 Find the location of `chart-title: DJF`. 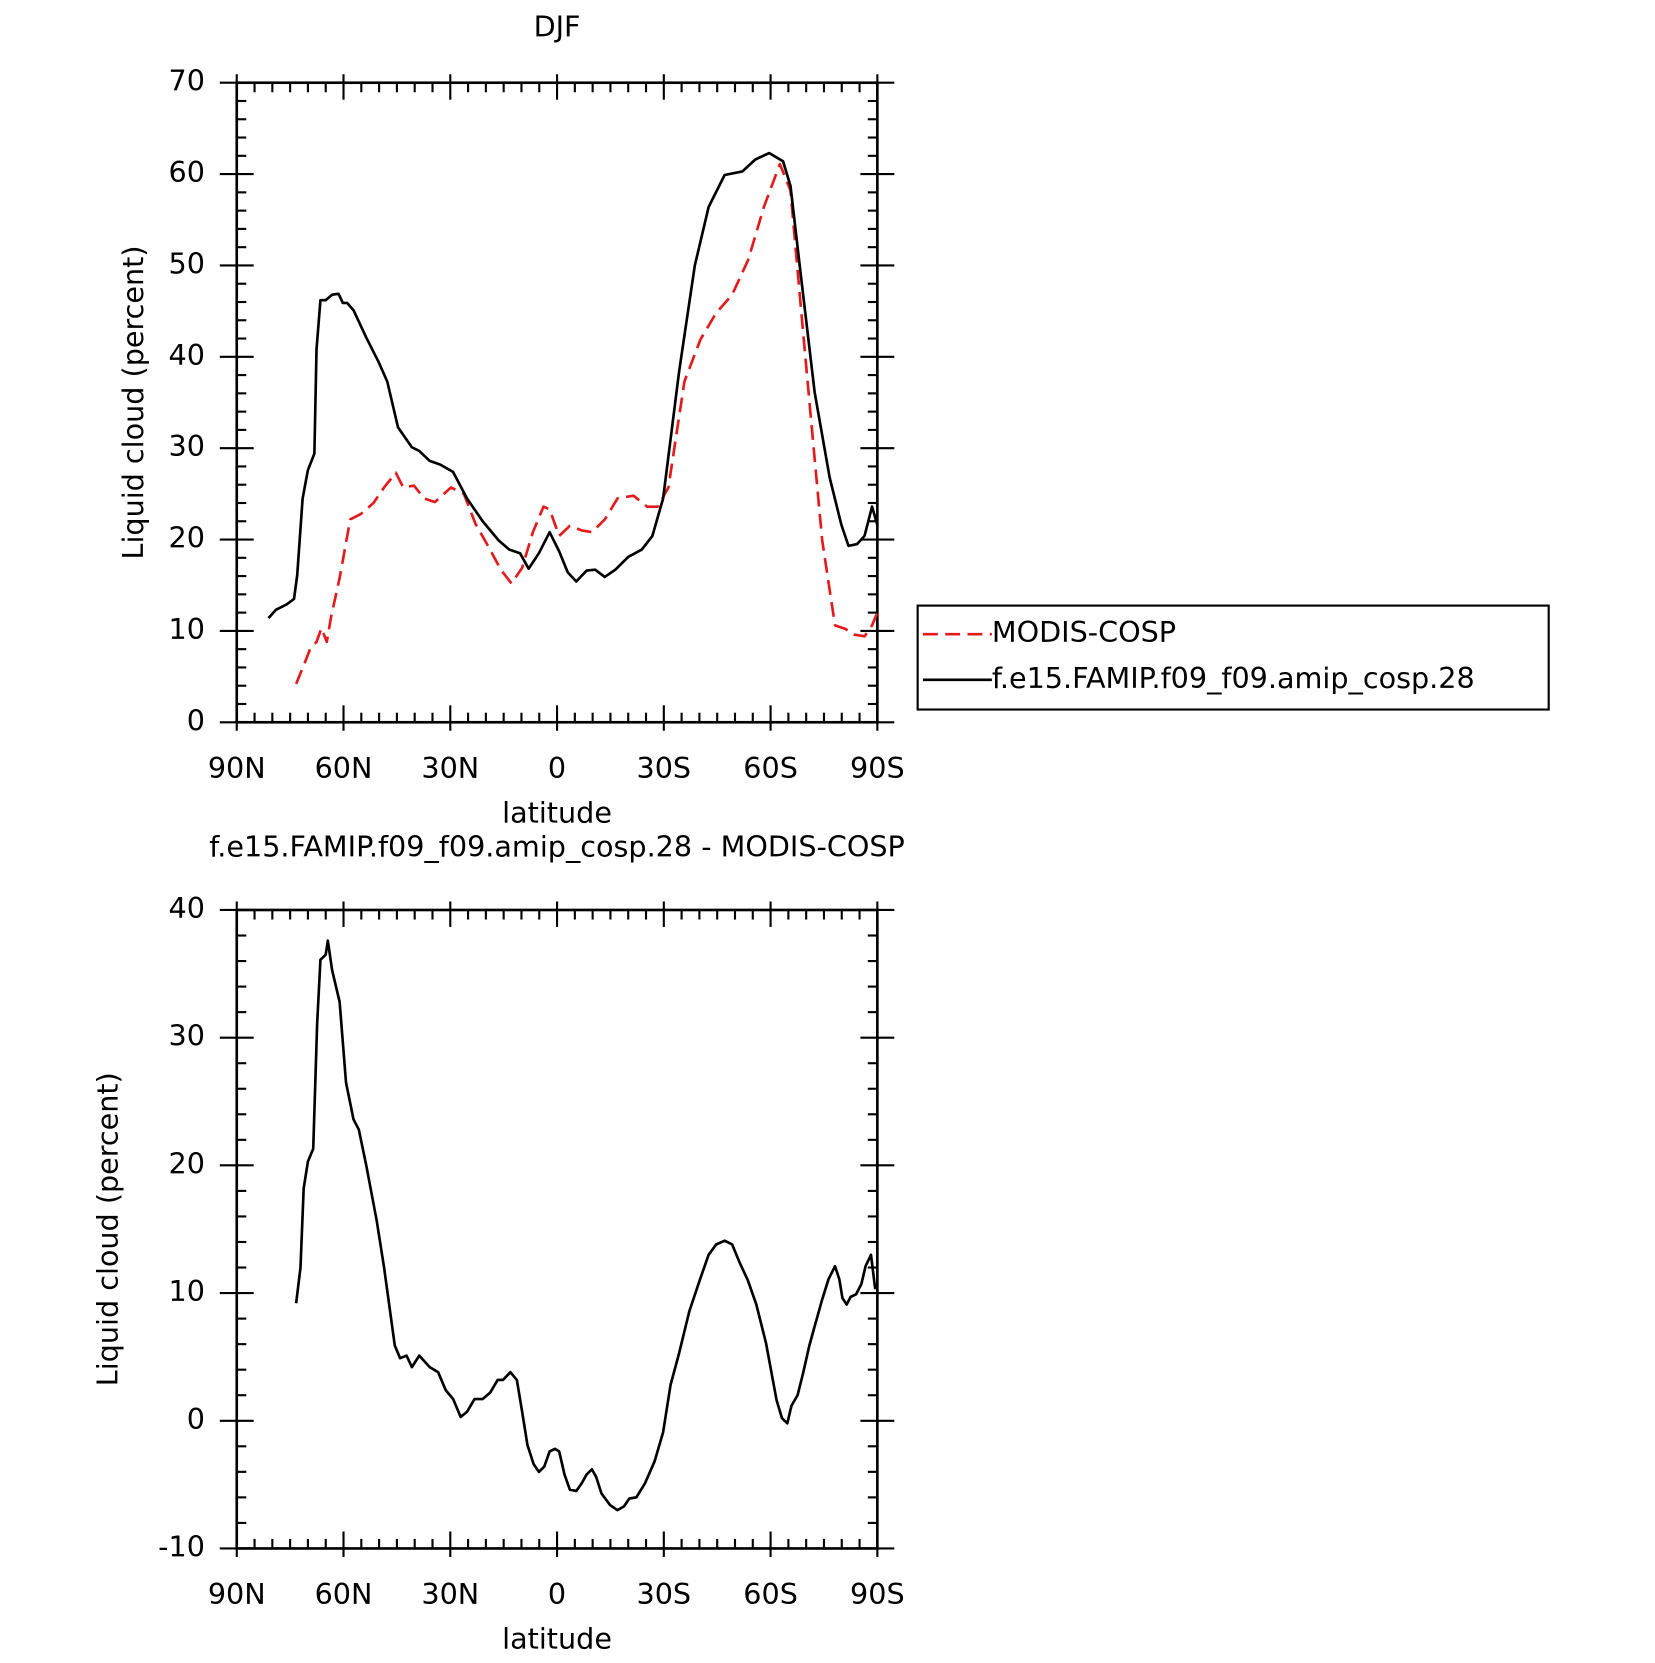

chart-title: DJF is located at coordinates (557, 27).